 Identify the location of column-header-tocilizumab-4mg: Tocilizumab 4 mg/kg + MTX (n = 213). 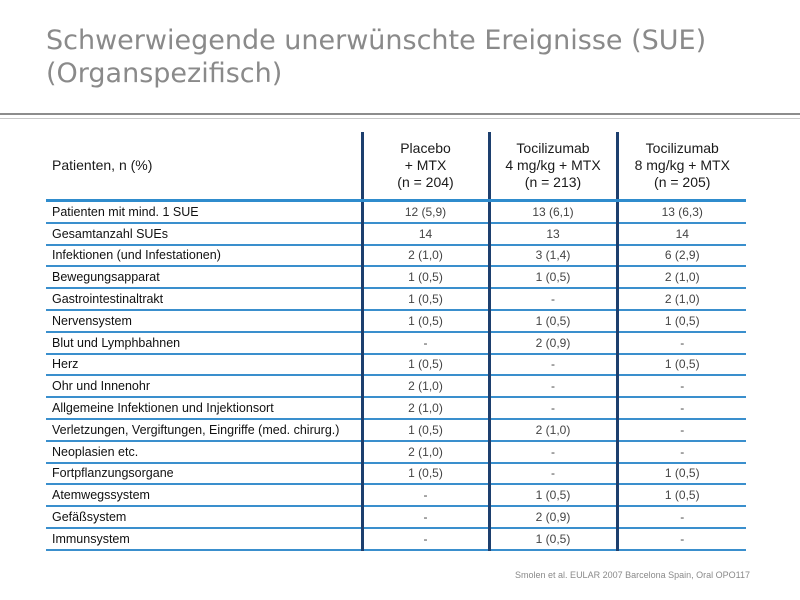
(552, 167).